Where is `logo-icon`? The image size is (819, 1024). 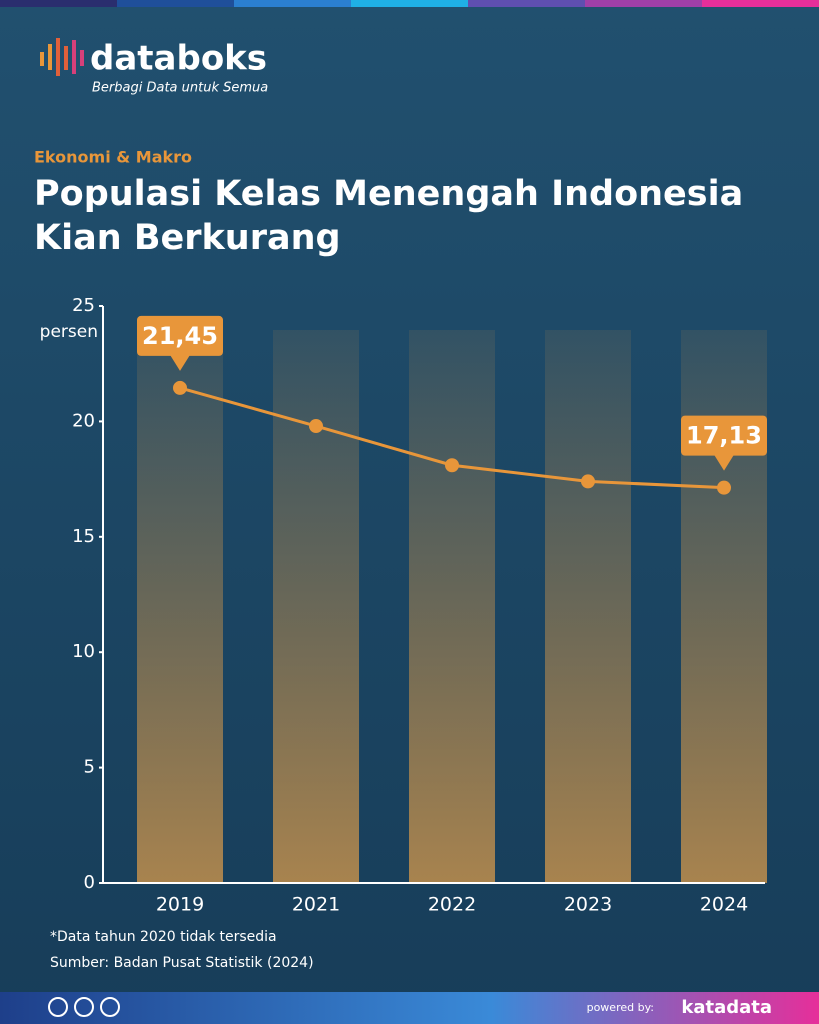
logo-icon is located at coordinates (62, 57).